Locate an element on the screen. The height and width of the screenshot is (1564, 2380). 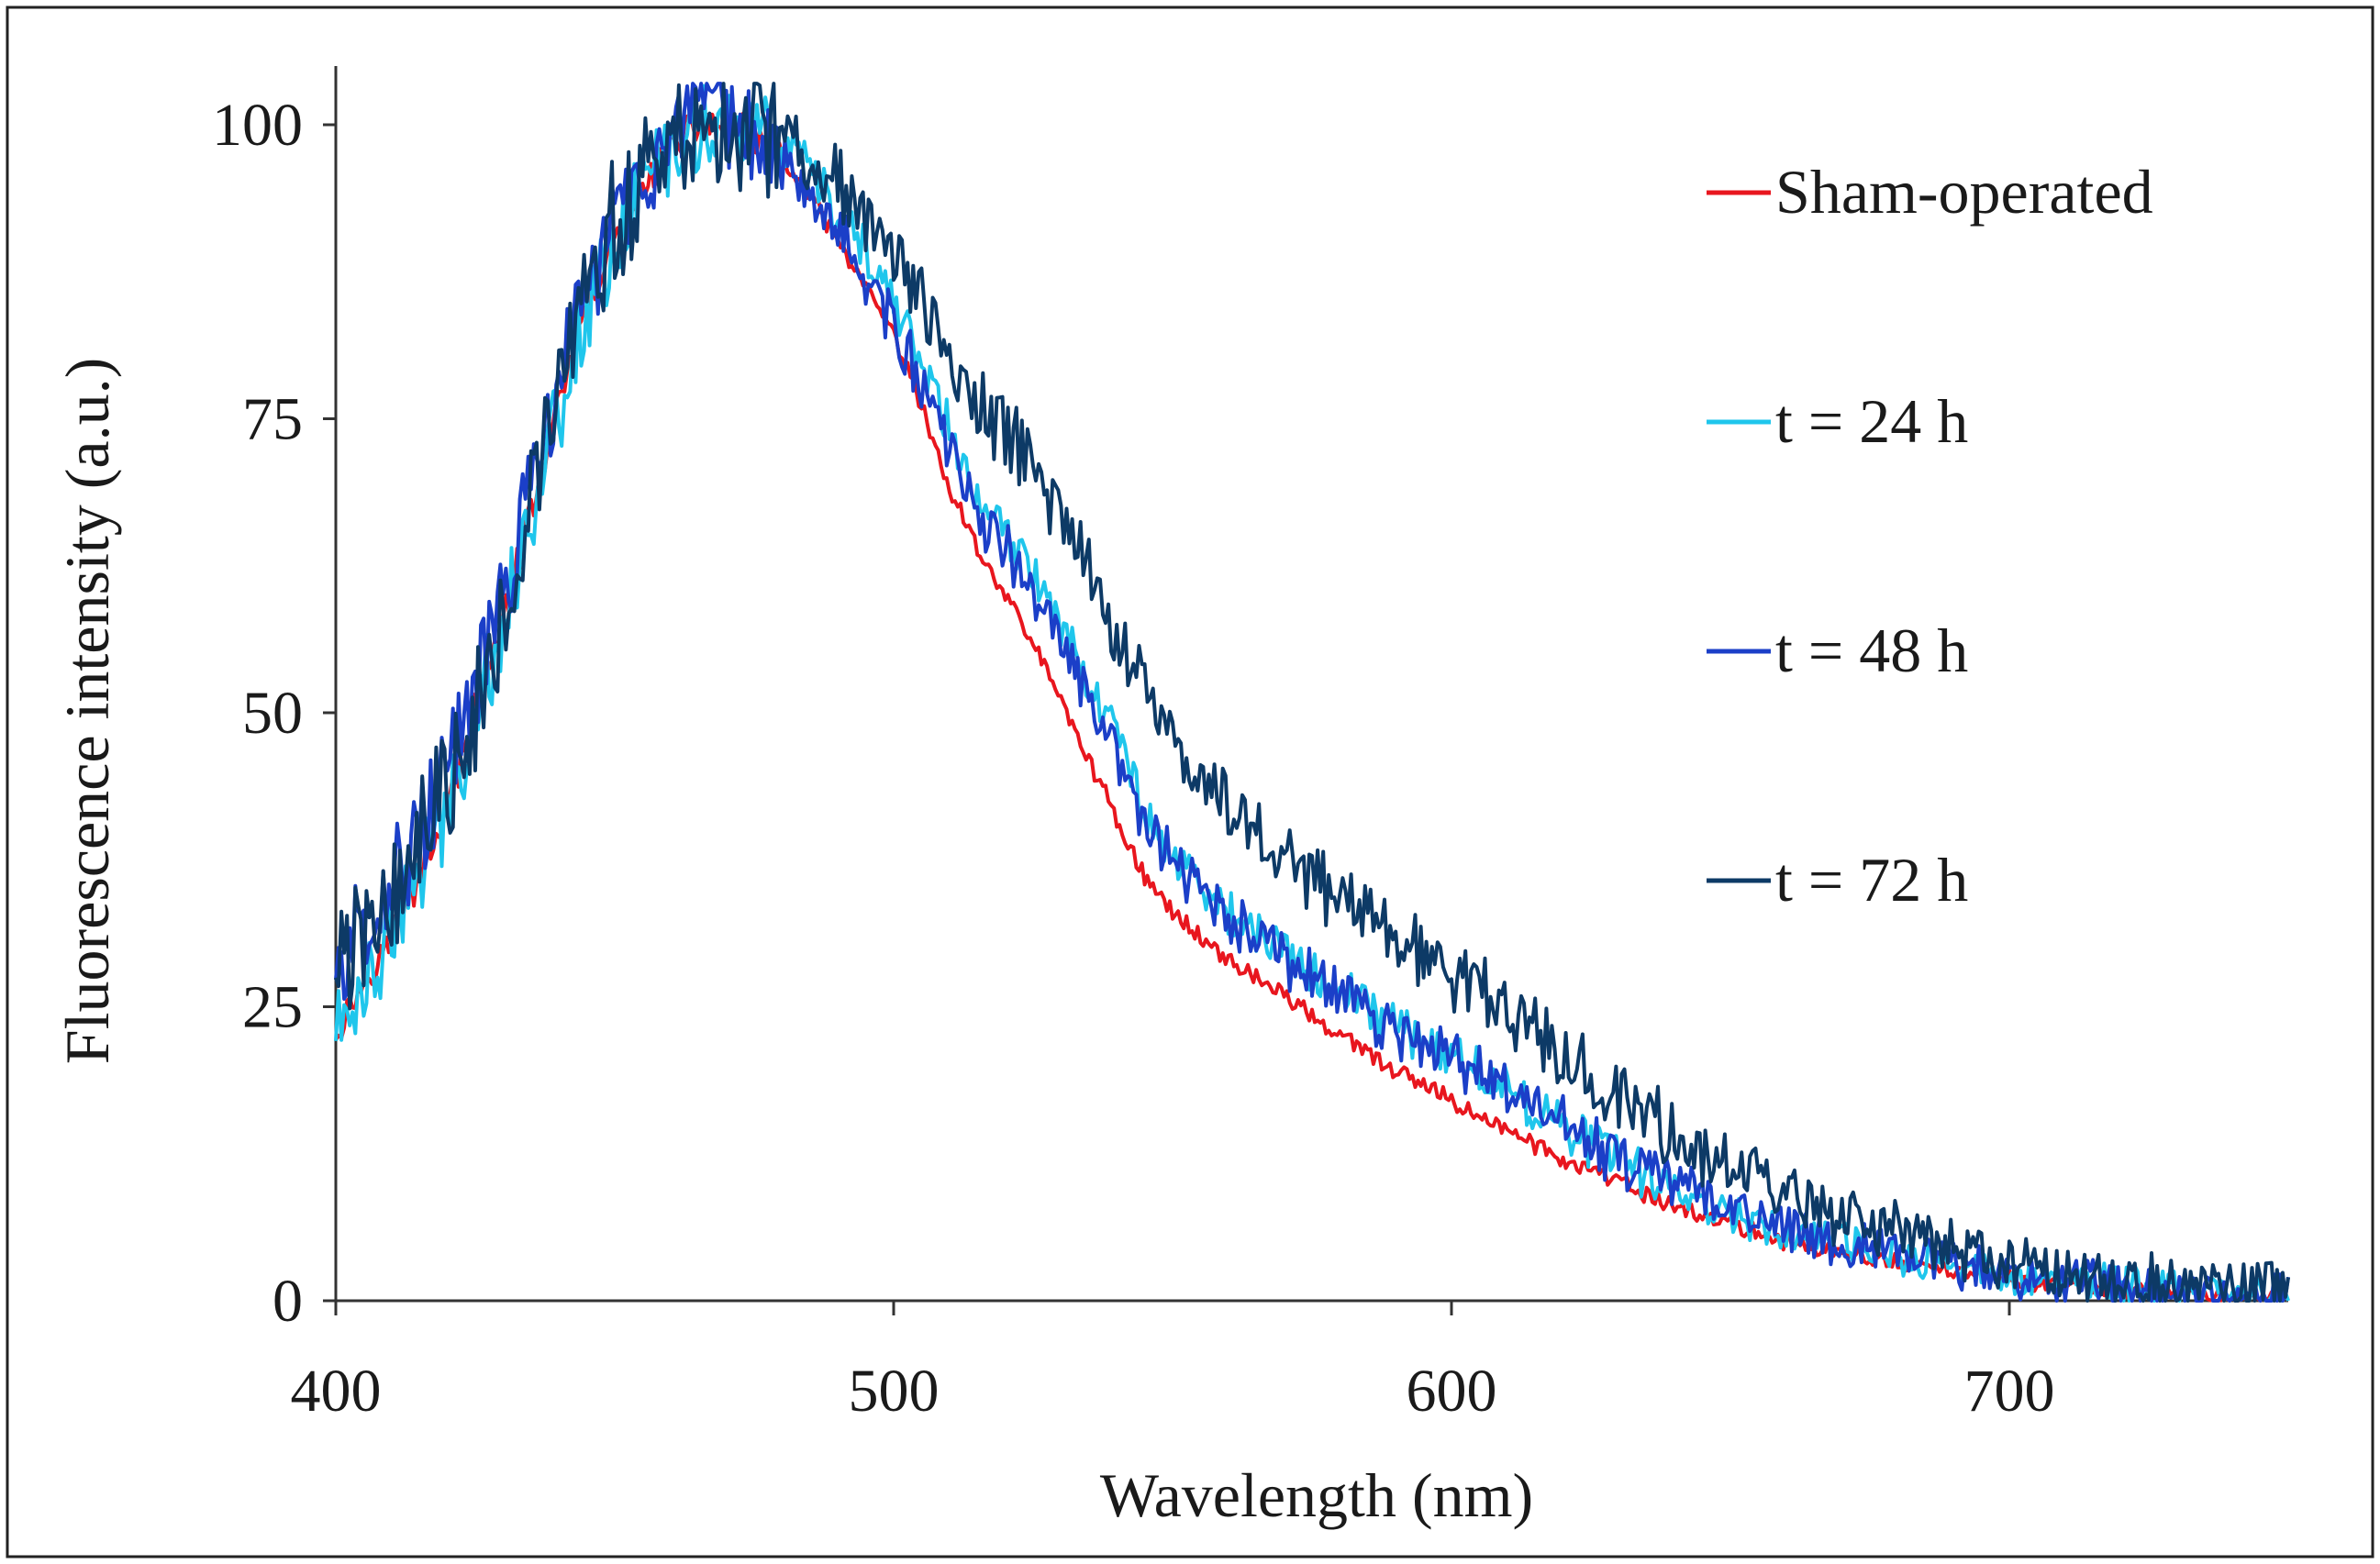
y-tick-label: 25 is located at coordinates (272, 1008).